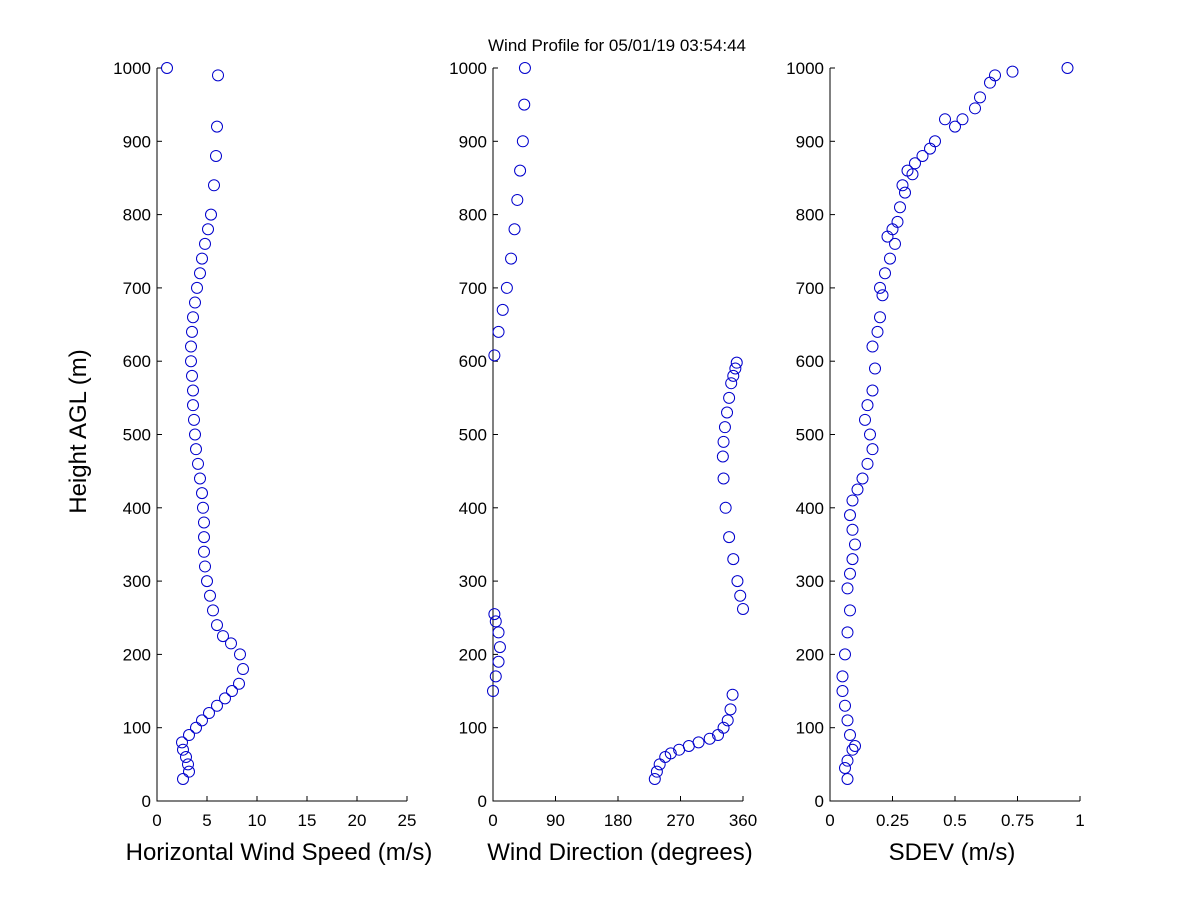  What do you see at coordinates (810, 435) in the screenshot?
I see `y-tick-label: 500` at bounding box center [810, 435].